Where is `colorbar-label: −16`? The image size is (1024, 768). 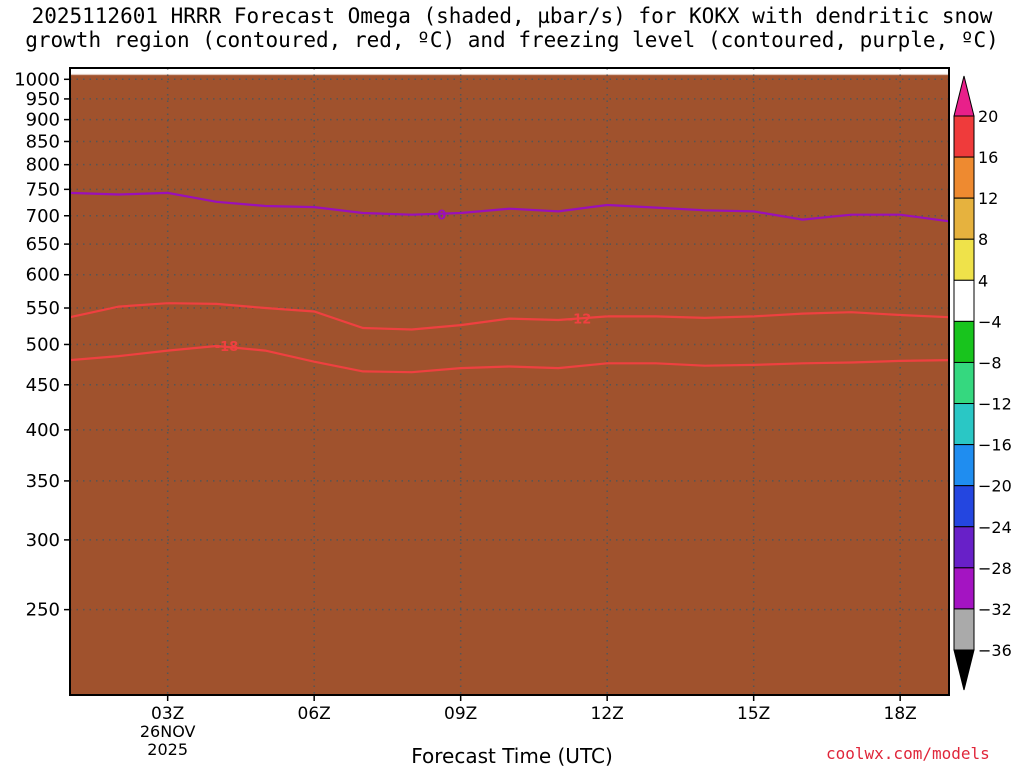
colorbar-label: −16 is located at coordinates (995, 445).